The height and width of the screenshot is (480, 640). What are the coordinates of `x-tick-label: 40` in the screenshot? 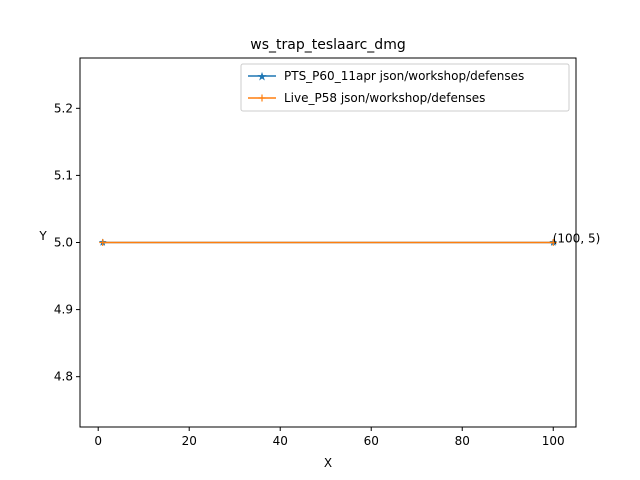 It's located at (280, 441).